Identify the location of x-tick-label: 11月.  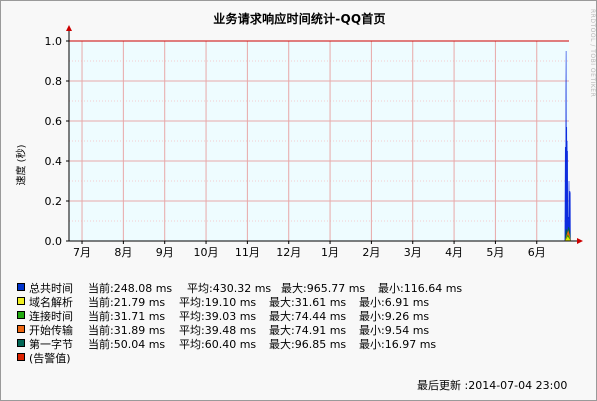
(247, 252).